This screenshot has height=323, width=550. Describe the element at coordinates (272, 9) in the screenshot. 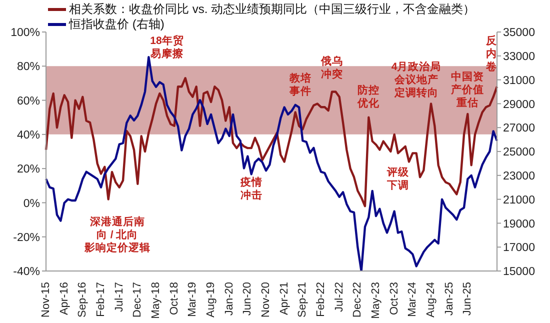

I see `legend-label: 相关系数：收盘价同比 vs. 动态业绩预期同比（中国三级行业，不含金融类）` at that location.